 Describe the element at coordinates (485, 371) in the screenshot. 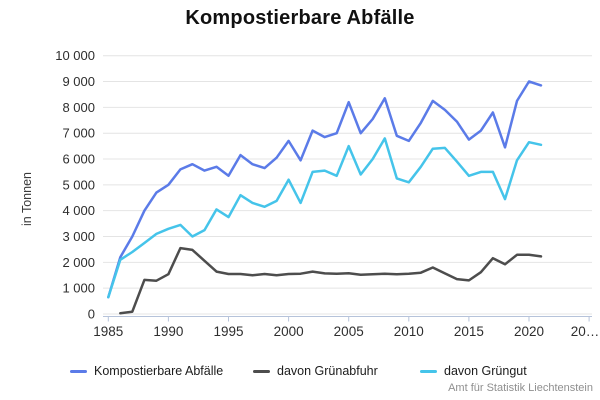

I see `legend-label-gruengut: davon Grüngut` at that location.